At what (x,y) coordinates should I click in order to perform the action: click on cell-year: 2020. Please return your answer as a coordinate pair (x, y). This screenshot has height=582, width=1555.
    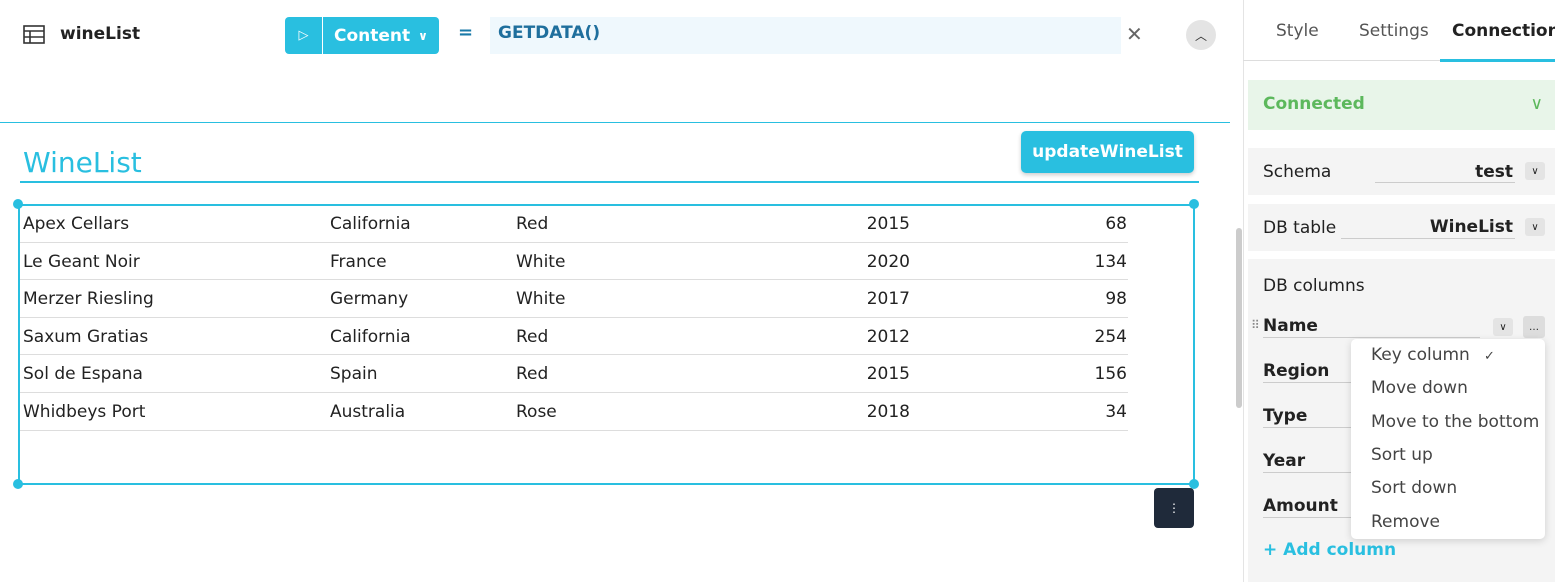
    Looking at the image, I should click on (888, 261).